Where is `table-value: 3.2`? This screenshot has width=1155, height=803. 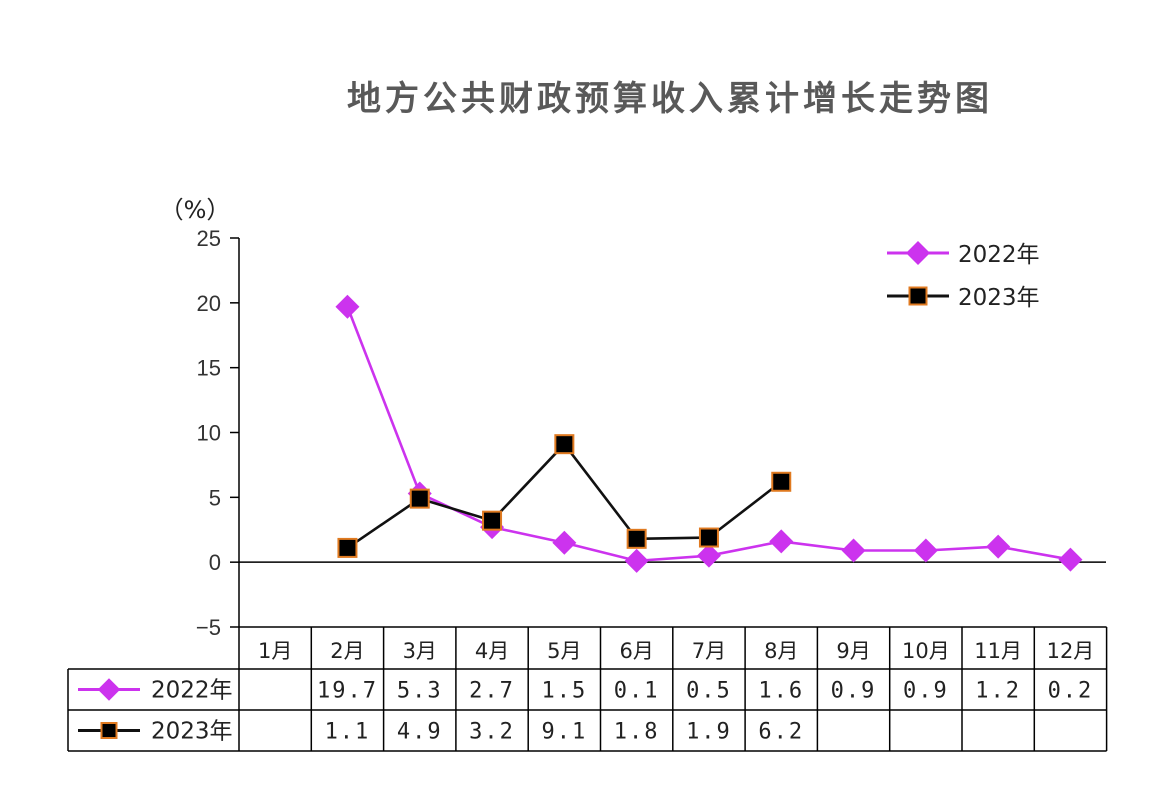
table-value: 3.2 is located at coordinates (492, 732).